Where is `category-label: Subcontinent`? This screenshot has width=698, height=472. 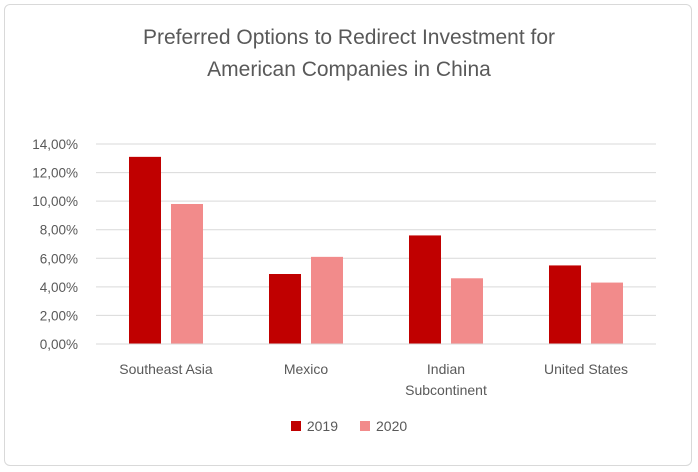
category-label: Subcontinent is located at coordinates (446, 390).